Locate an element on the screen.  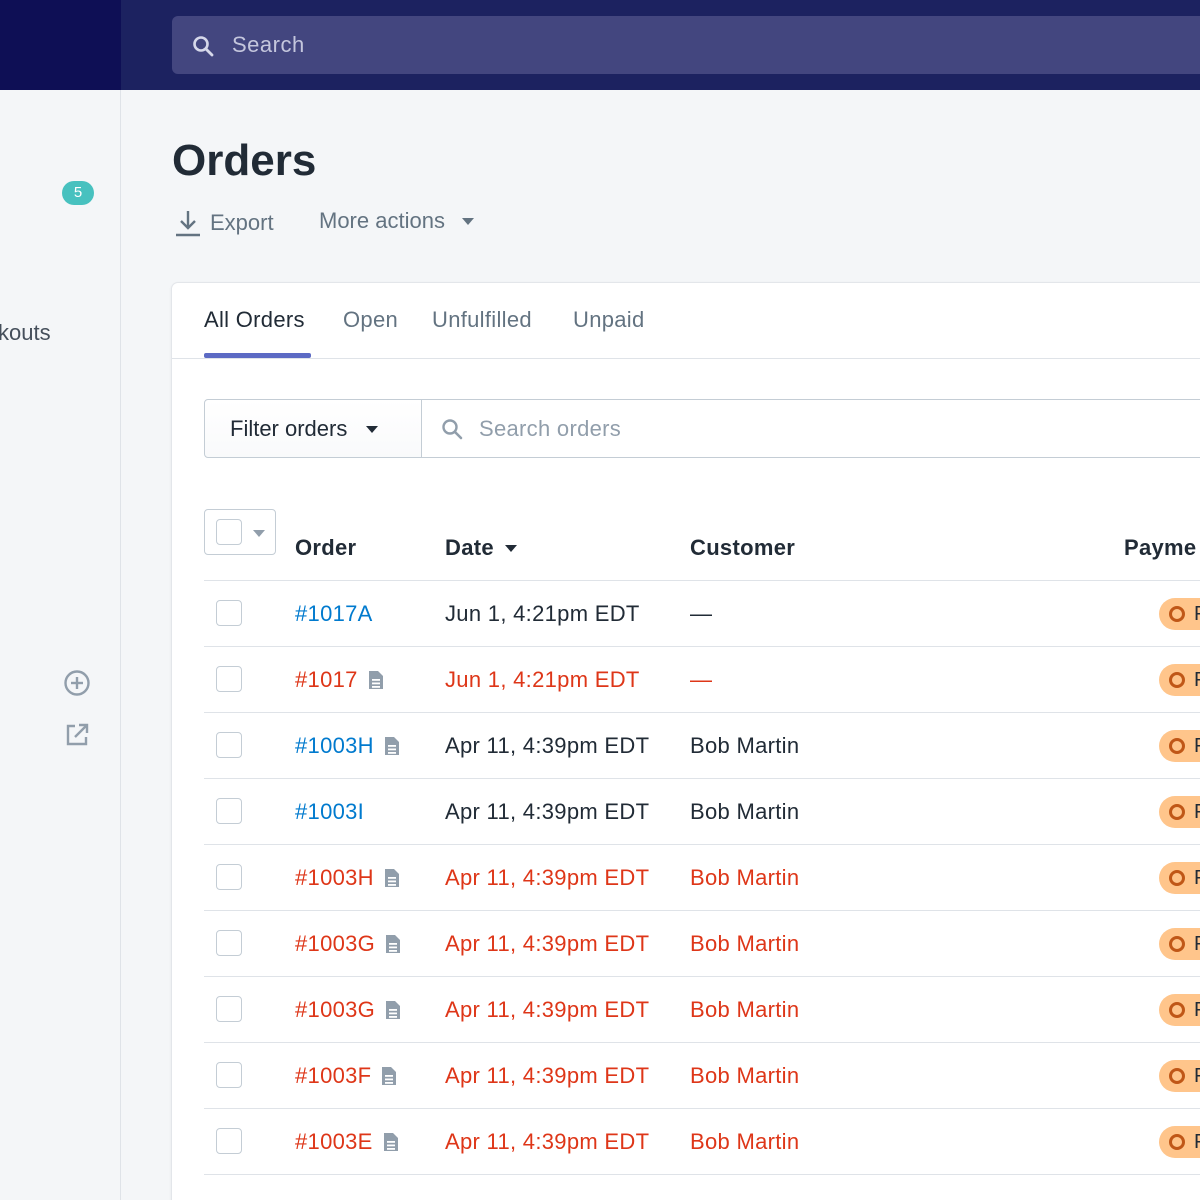
order-number: #1017A is located at coordinates (334, 613).